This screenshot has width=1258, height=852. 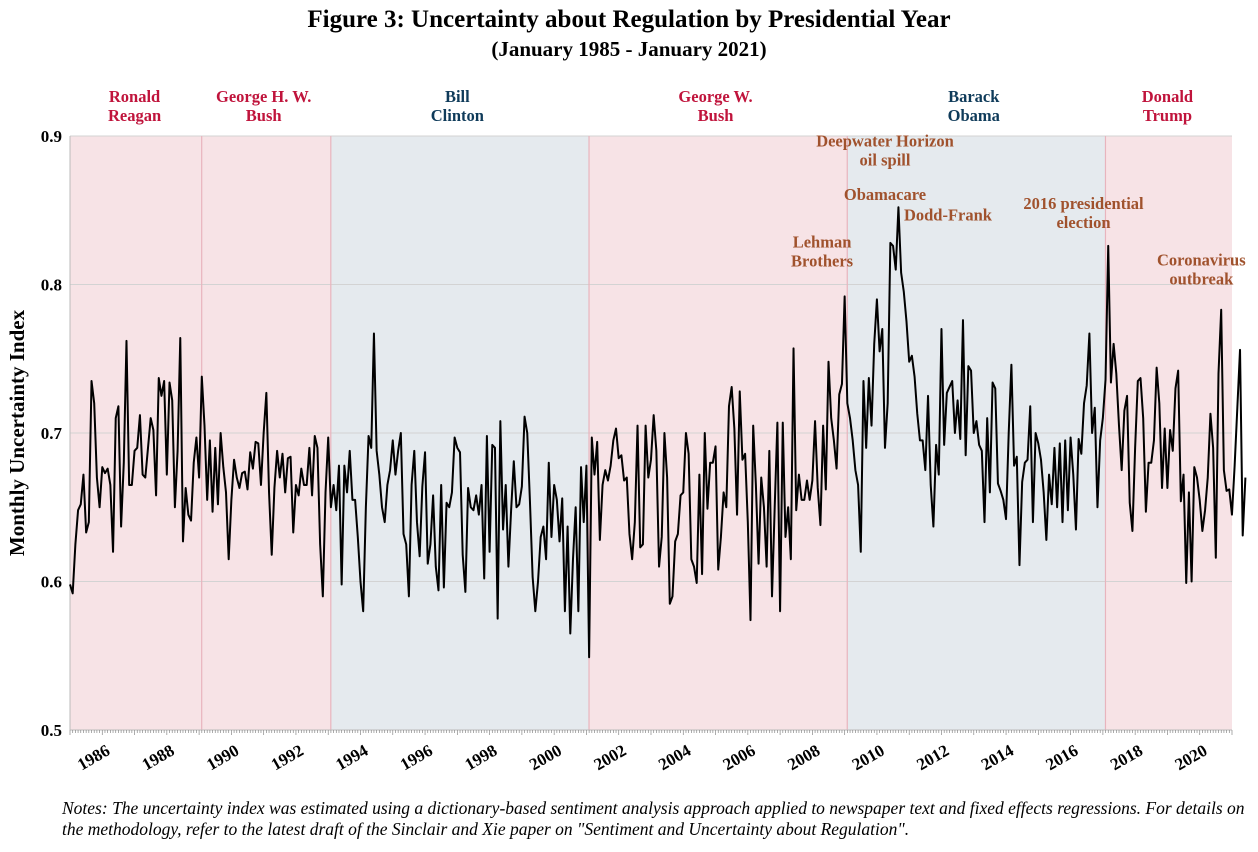 I want to click on event-annotation: Lehman Brothers, so click(x=822, y=252).